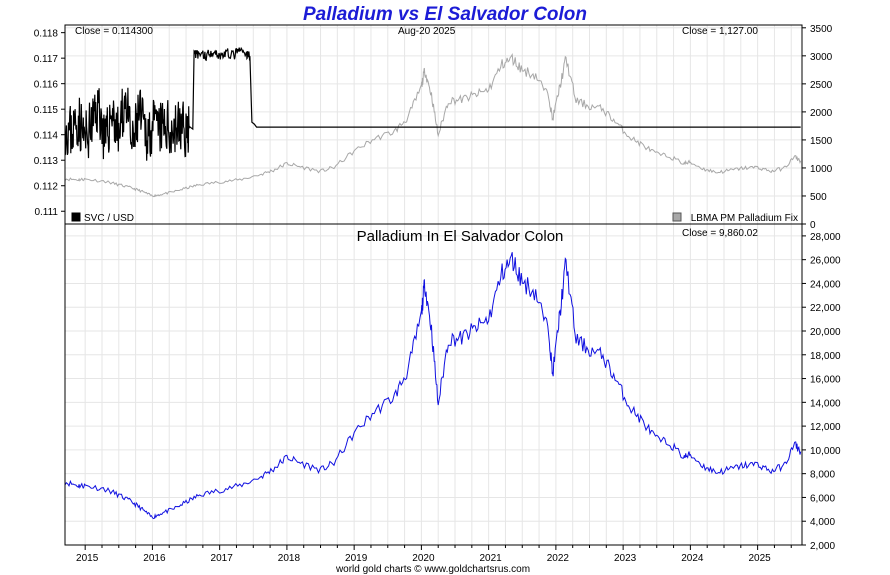 The height and width of the screenshot is (575, 890). Describe the element at coordinates (109, 218) in the screenshot. I see `svc-legend-label: SVC / USD` at that location.